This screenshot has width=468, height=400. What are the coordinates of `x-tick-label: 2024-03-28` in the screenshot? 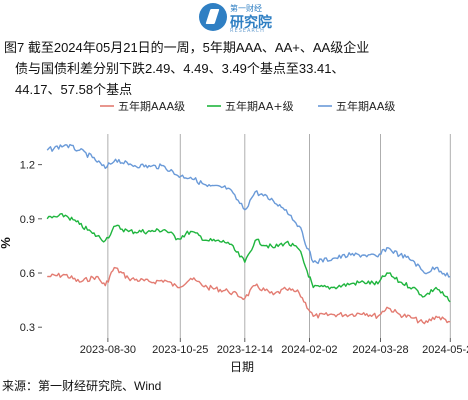 It's located at (380, 350).